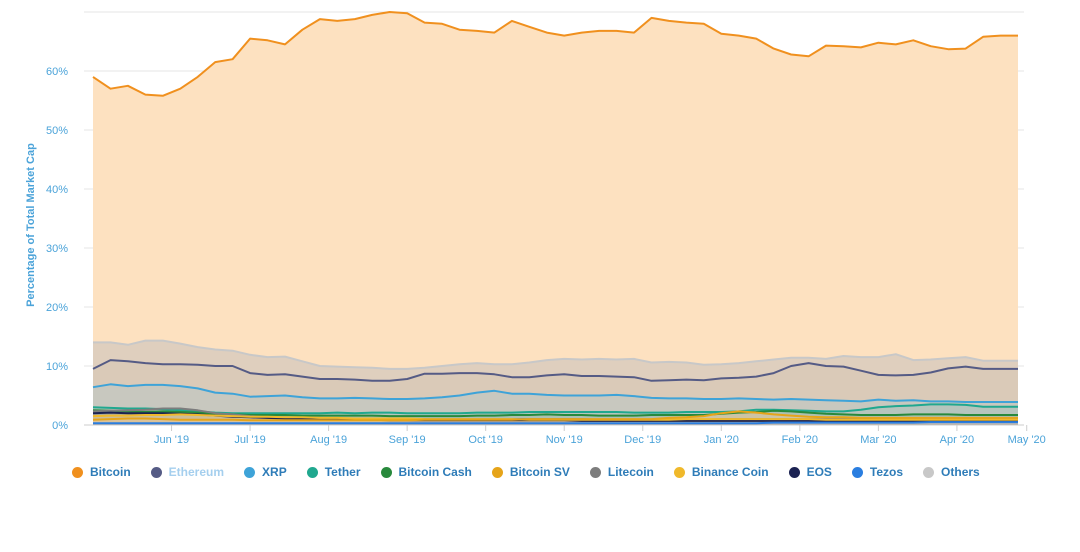  I want to click on legend-item-tezos: Tezos, so click(877, 472).